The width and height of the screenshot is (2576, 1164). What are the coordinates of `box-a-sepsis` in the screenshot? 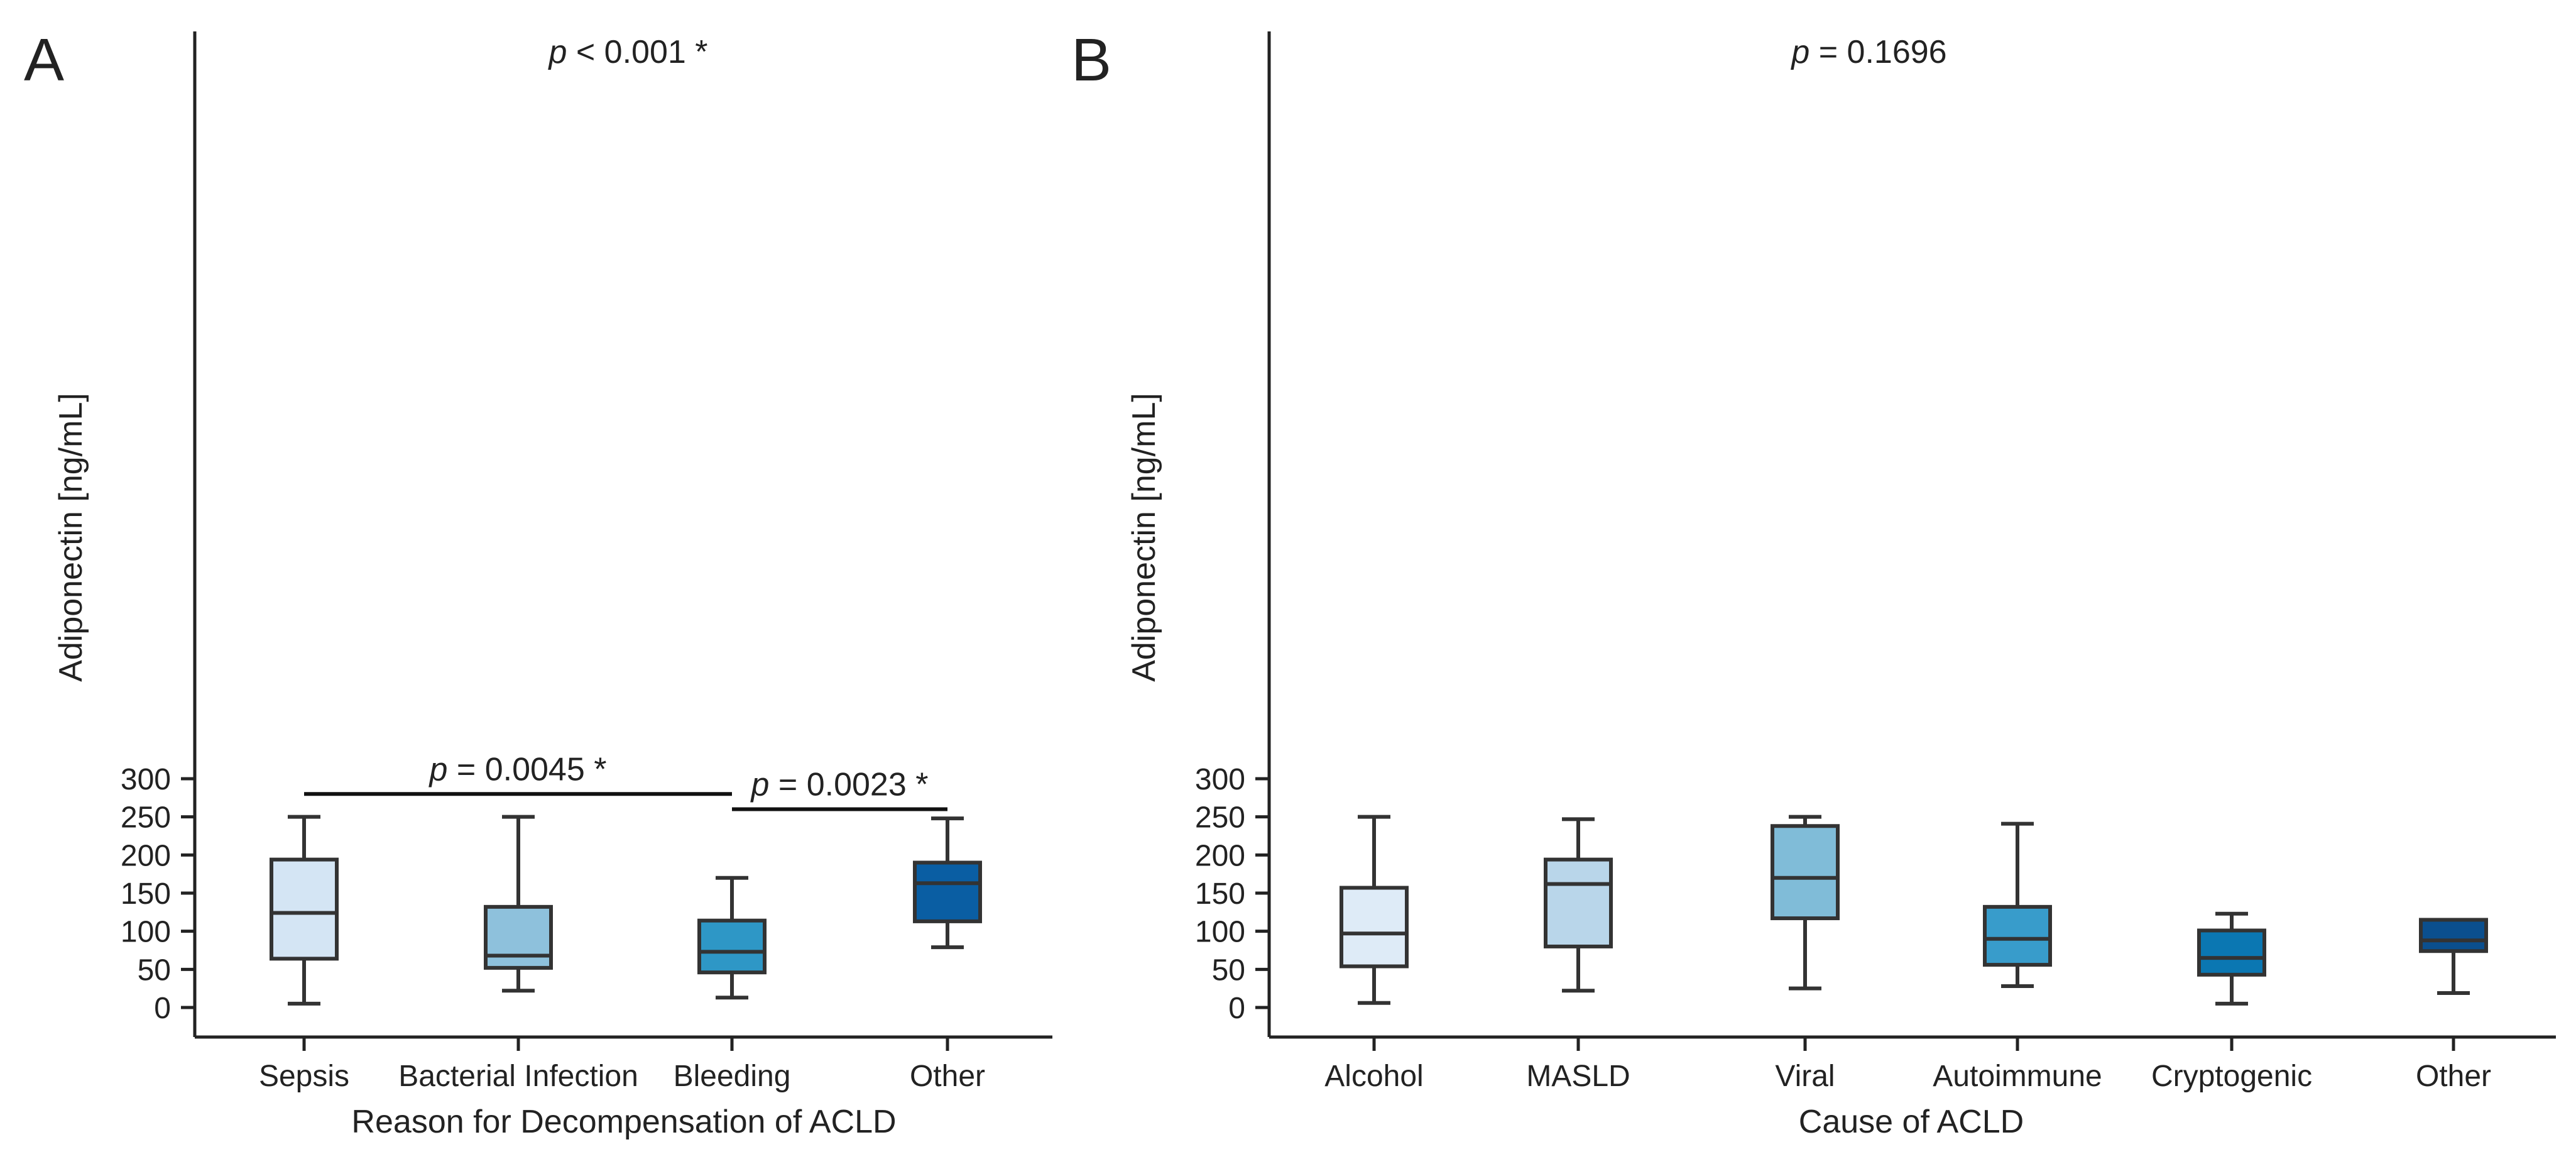 It's located at (304, 909).